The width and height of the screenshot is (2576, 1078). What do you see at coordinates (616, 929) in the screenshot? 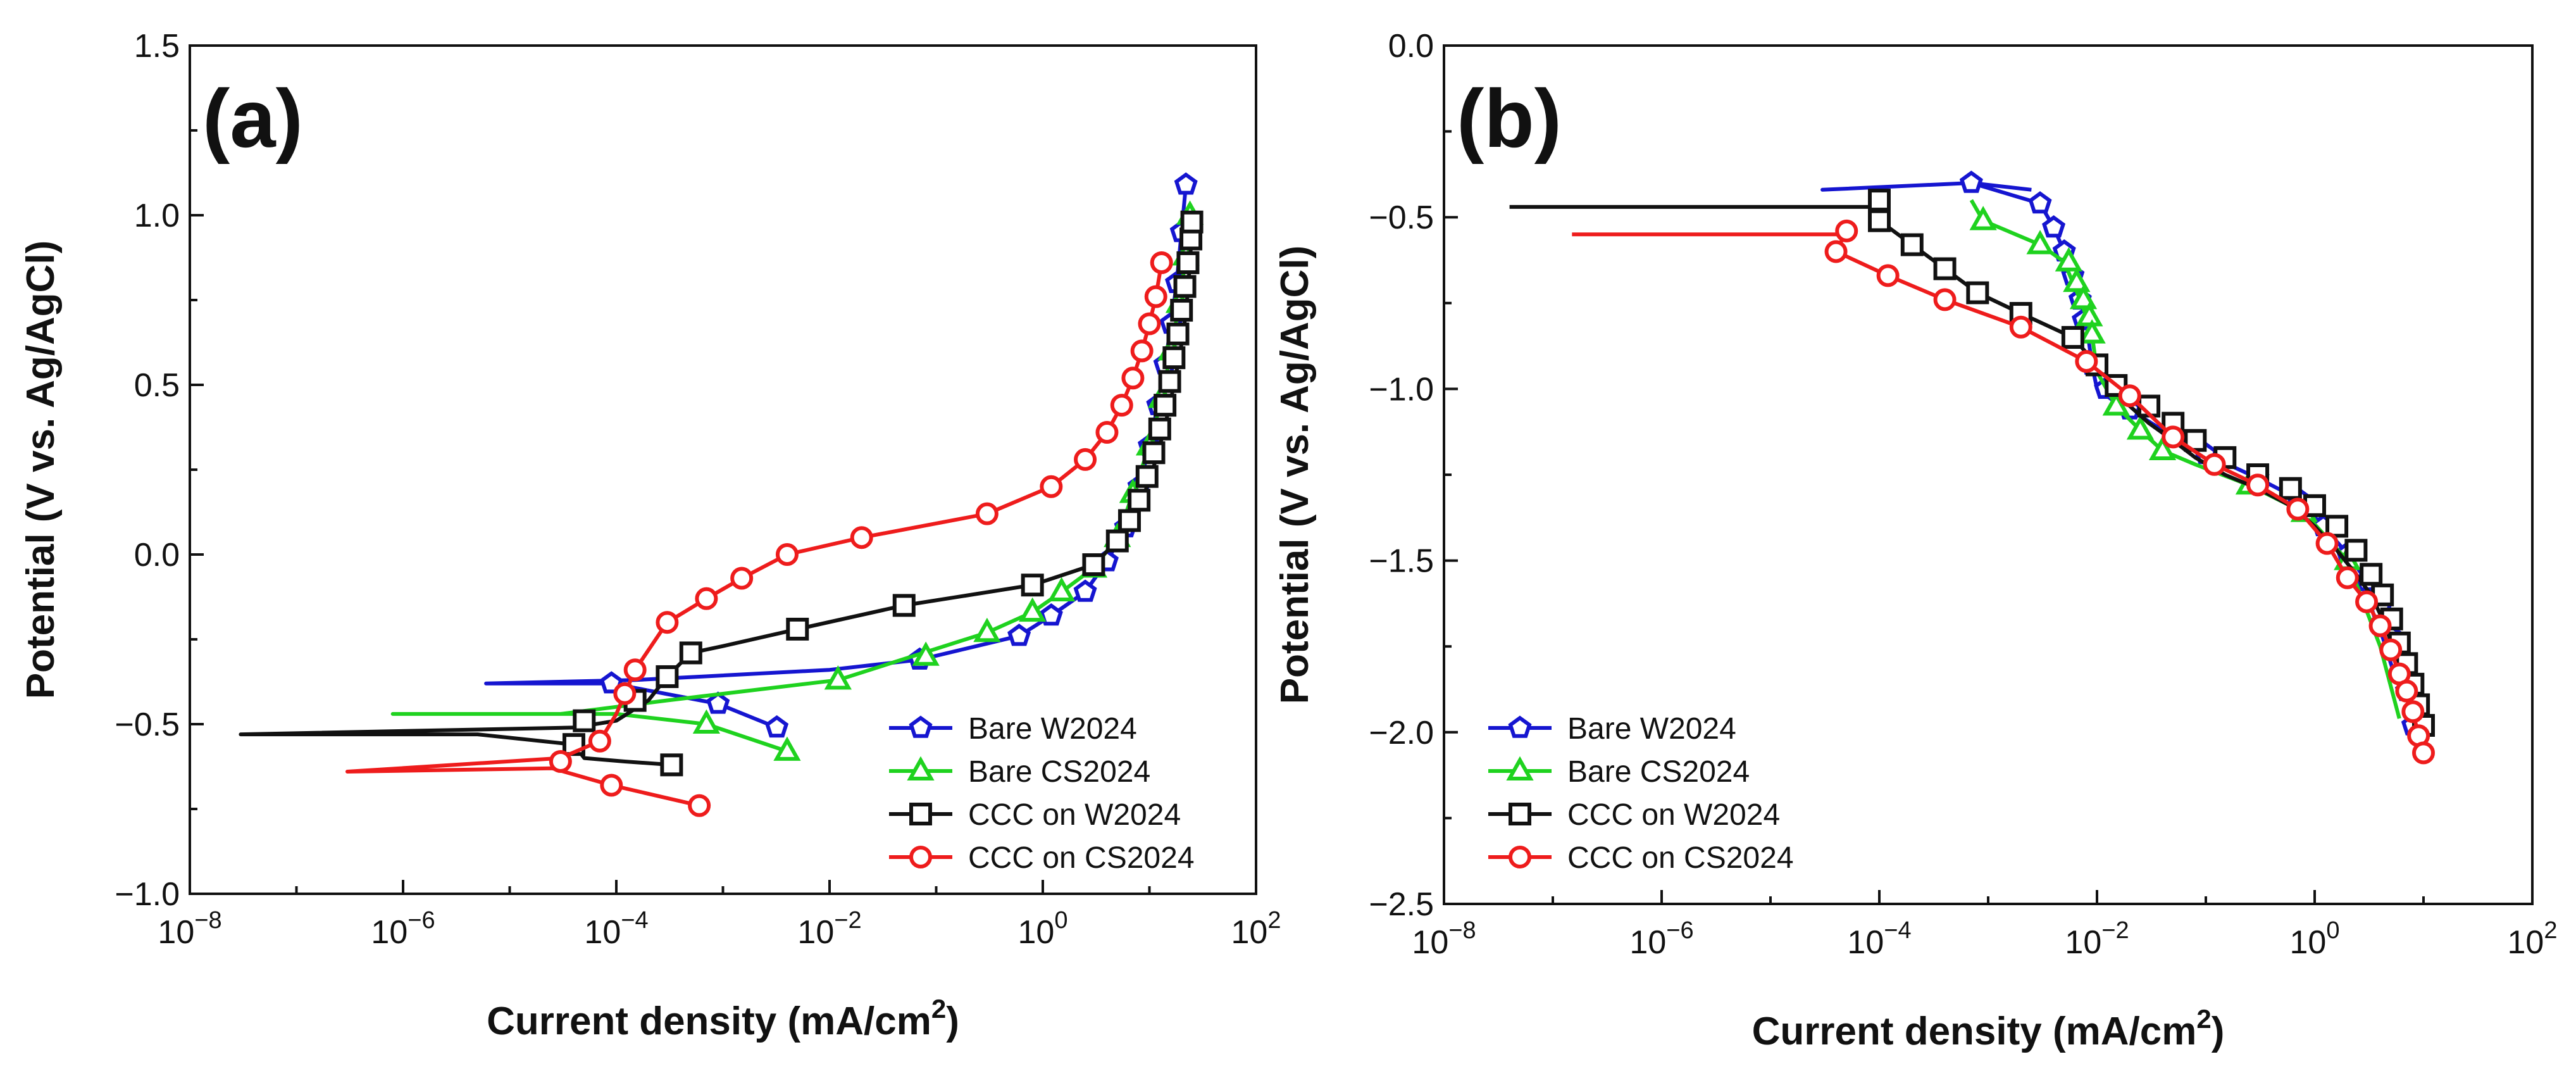
I see `panel-a-xtick-label-2: 10⁻⁴` at bounding box center [616, 929].